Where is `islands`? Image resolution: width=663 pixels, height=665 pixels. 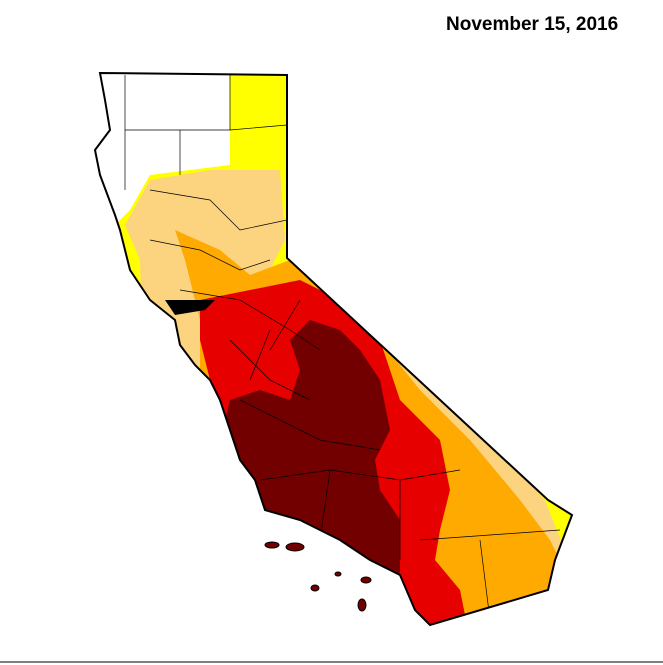 islands is located at coordinates (318, 576).